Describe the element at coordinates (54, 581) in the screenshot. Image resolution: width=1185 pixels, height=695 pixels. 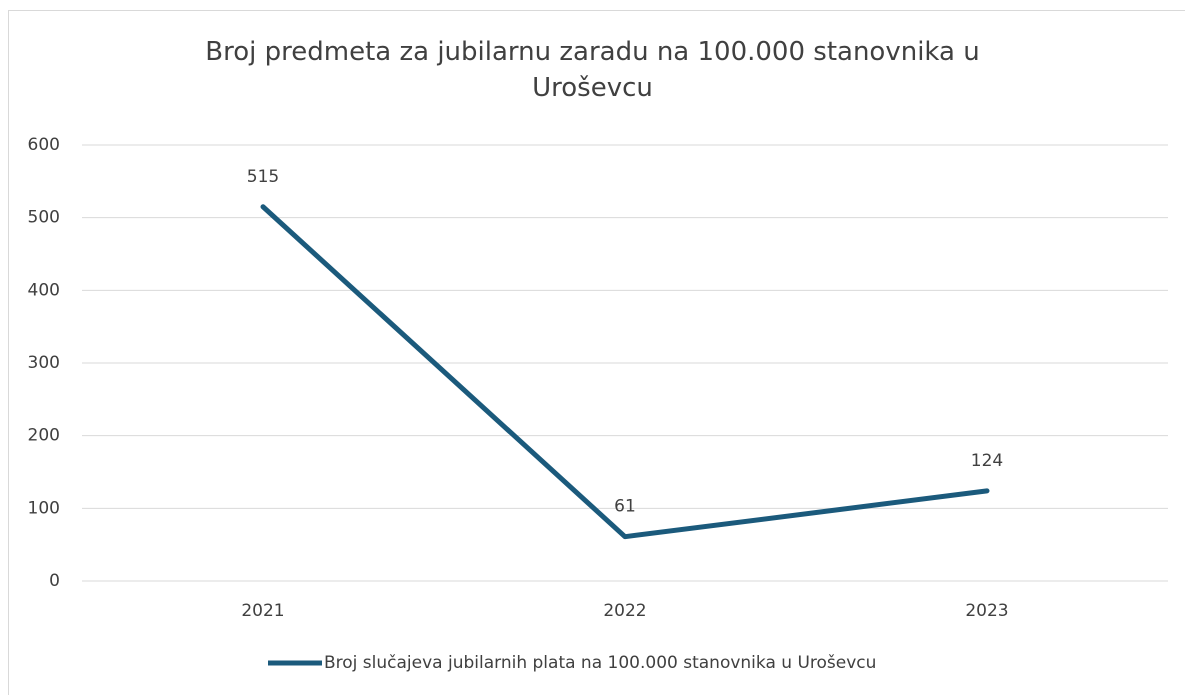
I see `y-tick-label: 0` at that location.